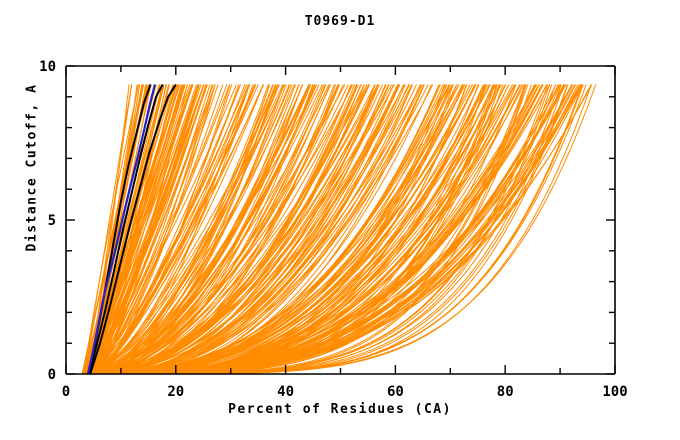 The image size is (680, 440). What do you see at coordinates (340, 409) in the screenshot?
I see `x-axis-label: Percent of Residues (CA)` at bounding box center [340, 409].